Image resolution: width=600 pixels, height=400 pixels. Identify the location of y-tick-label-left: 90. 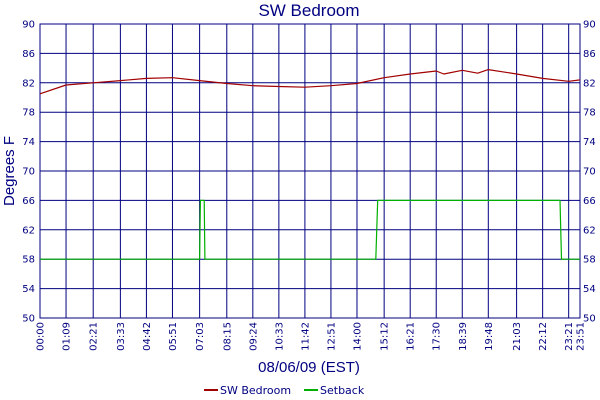
(28, 25).